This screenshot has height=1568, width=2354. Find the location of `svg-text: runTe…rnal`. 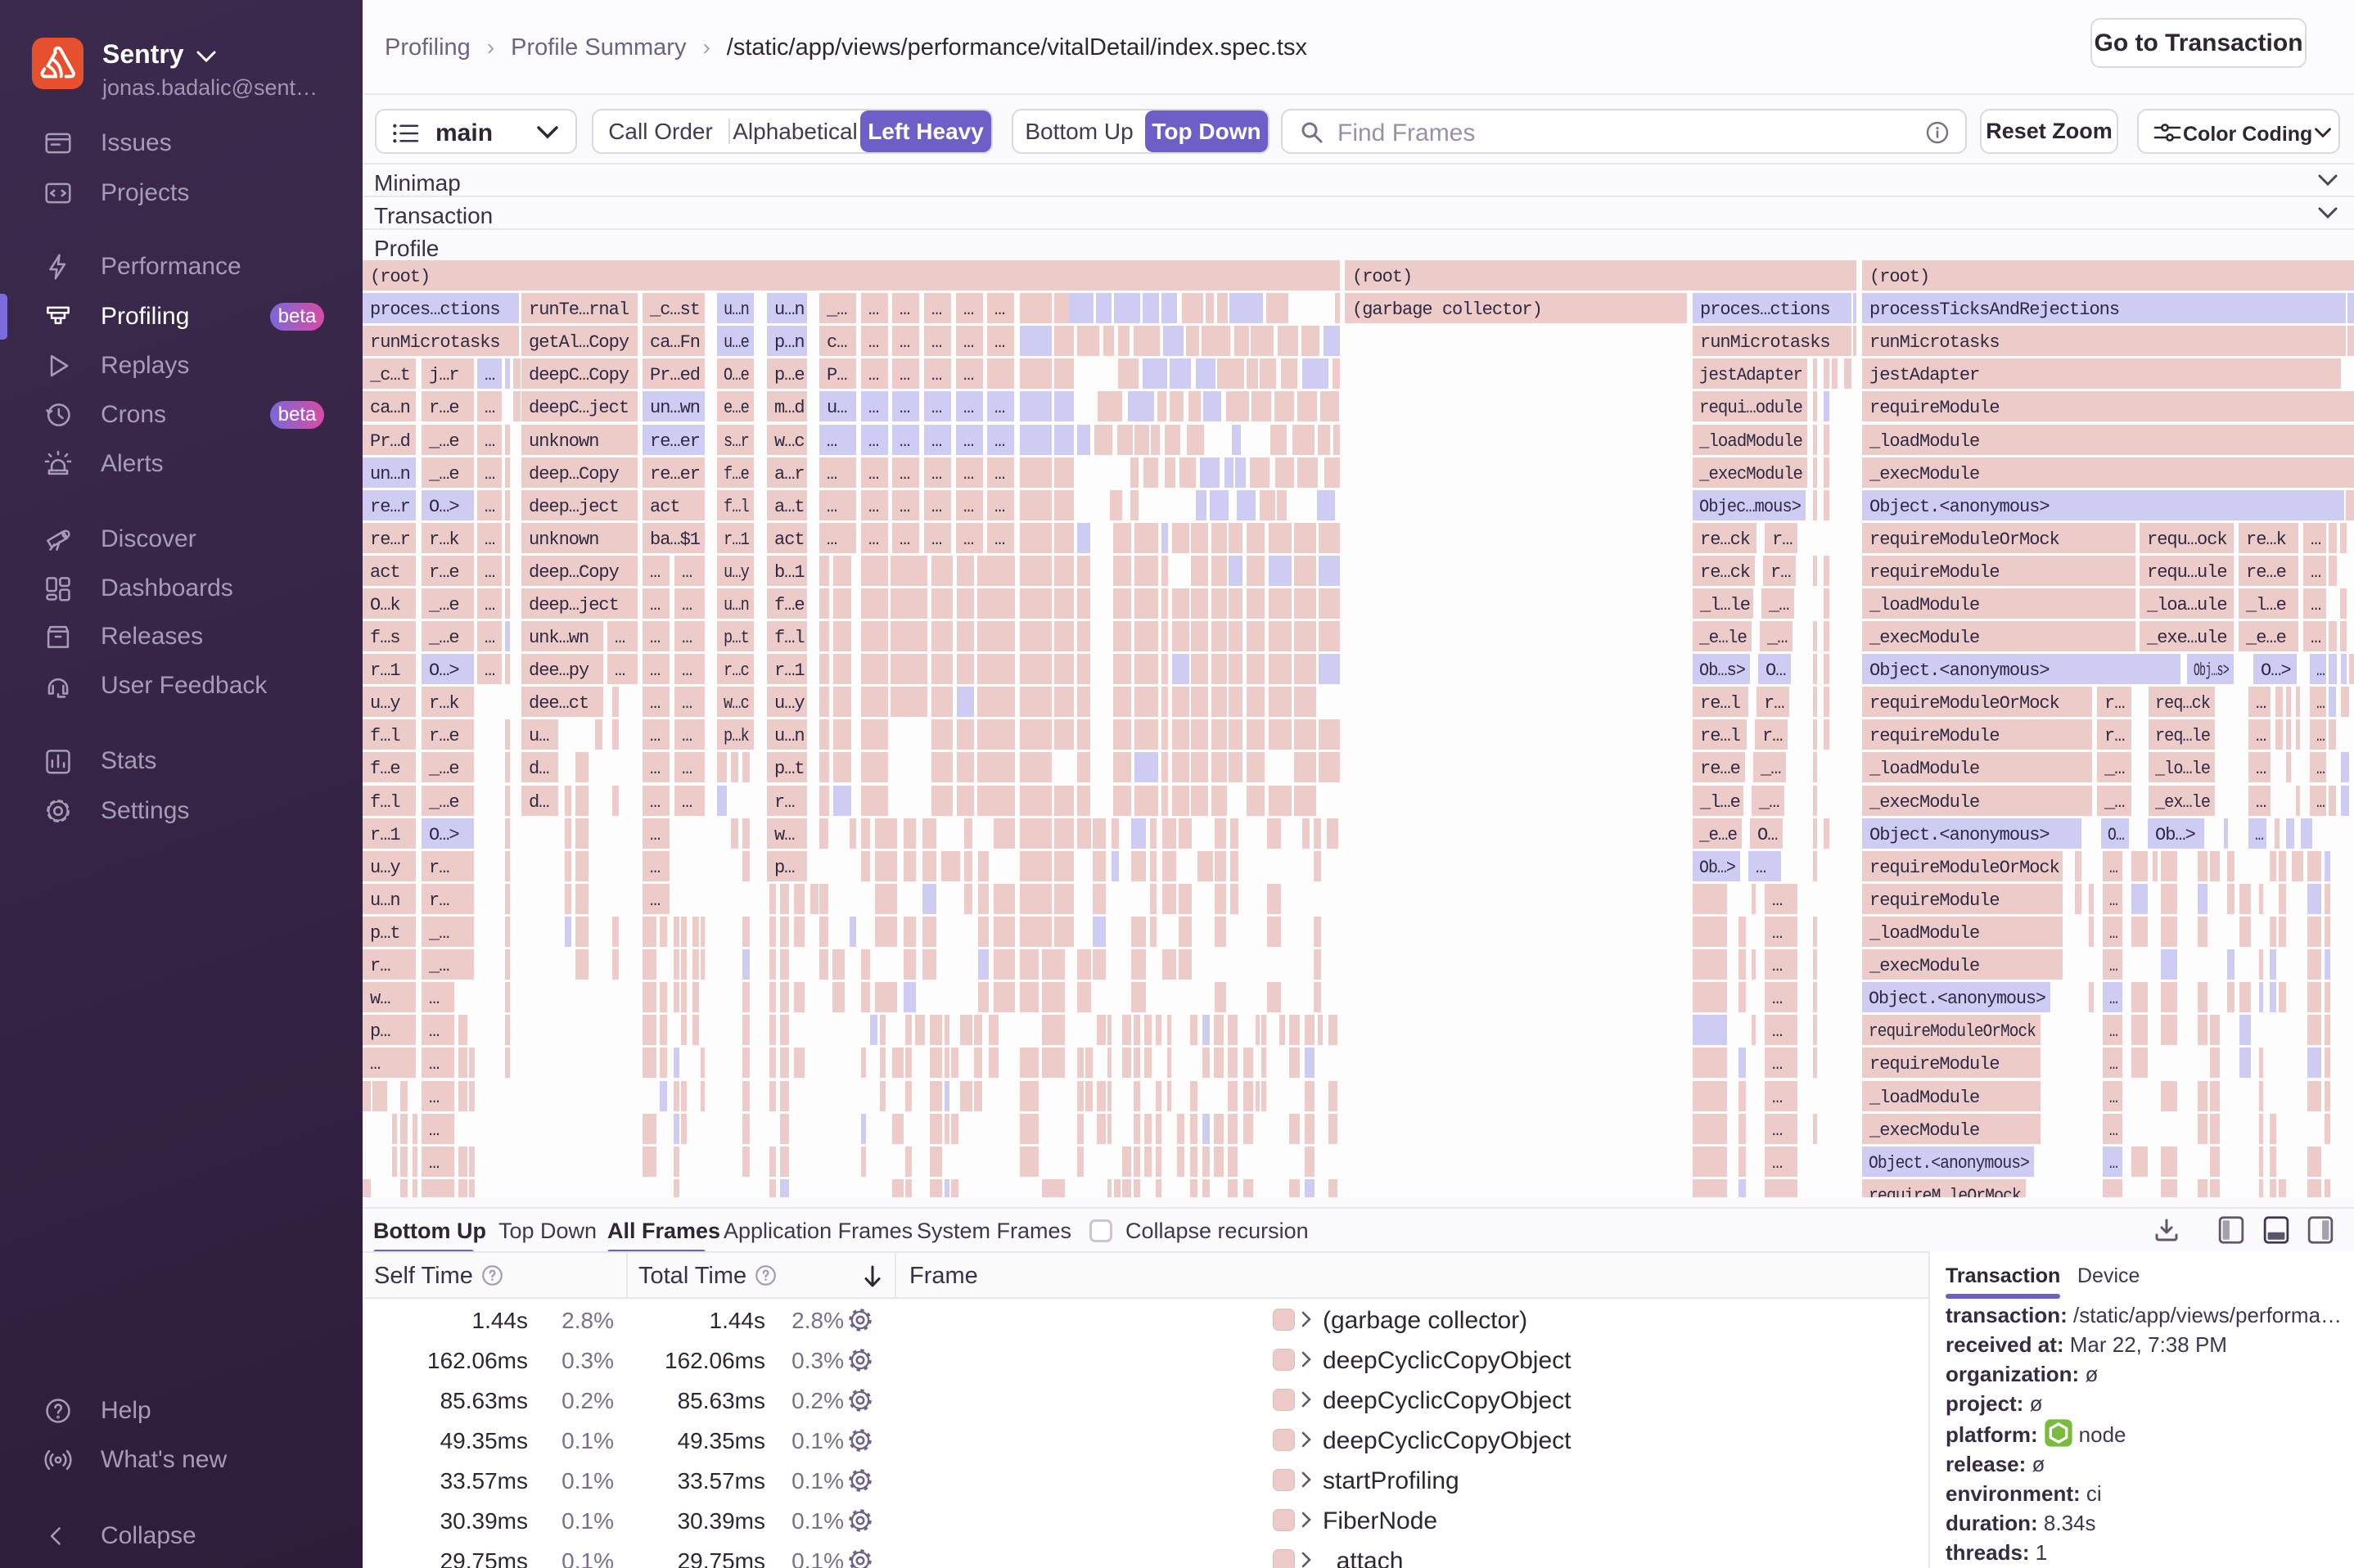

svg-text: runTe…rnal is located at coordinates (579, 310).